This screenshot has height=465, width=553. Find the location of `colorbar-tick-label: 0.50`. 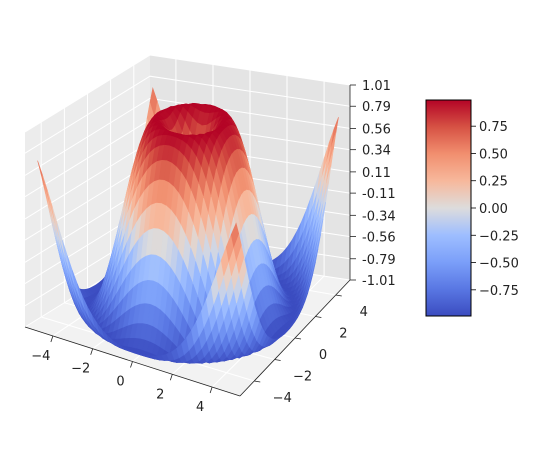

colorbar-tick-label: 0.50 is located at coordinates (493, 154).